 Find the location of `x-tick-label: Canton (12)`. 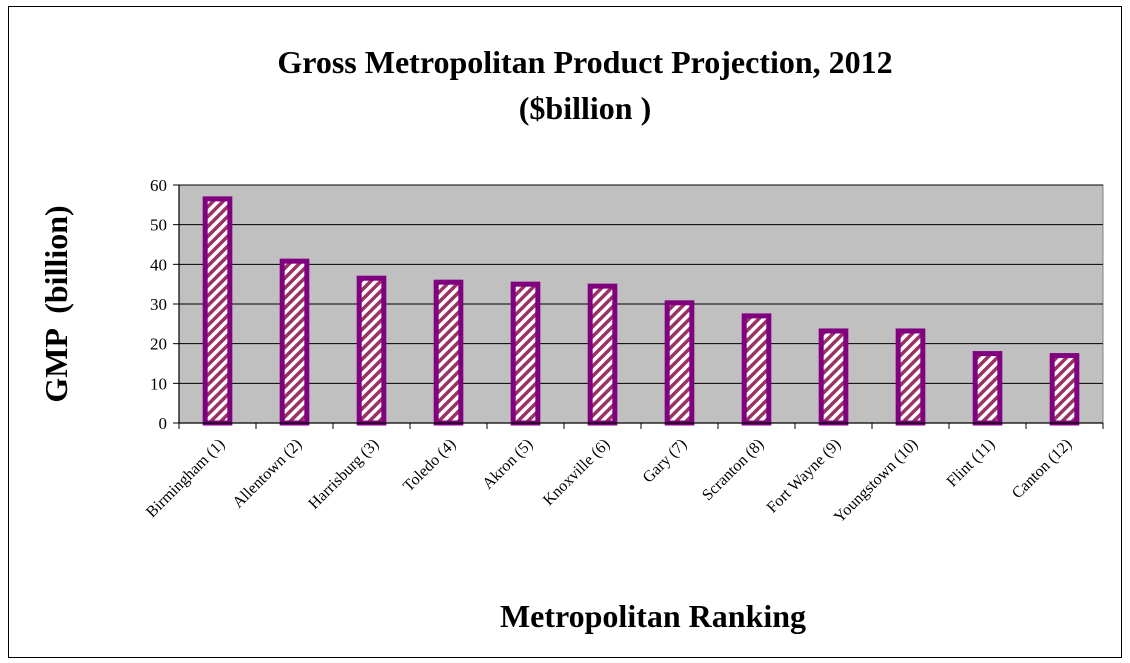

x-tick-label: Canton (12) is located at coordinates (1042, 469).